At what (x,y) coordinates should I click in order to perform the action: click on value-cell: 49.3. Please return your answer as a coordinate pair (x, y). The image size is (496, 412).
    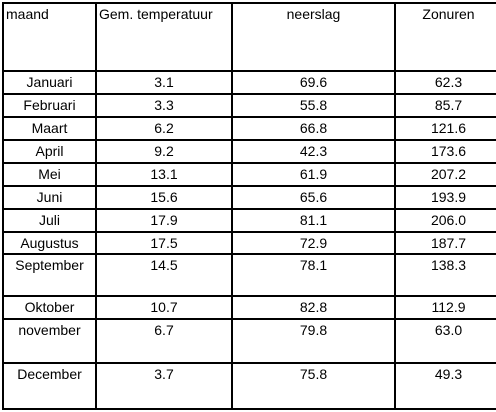
    Looking at the image, I should click on (445, 386).